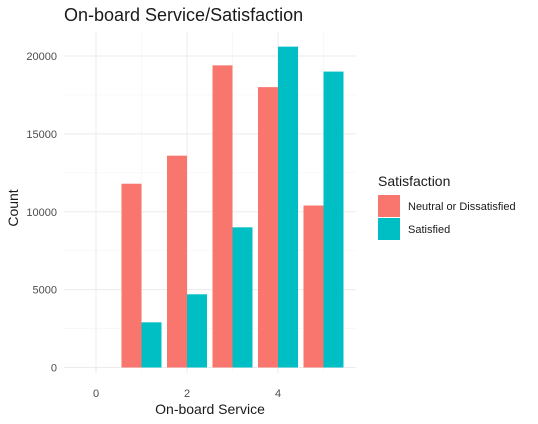 The width and height of the screenshot is (538, 424). What do you see at coordinates (429, 230) in the screenshot?
I see `legend-label-satisfied: Satisfied` at bounding box center [429, 230].